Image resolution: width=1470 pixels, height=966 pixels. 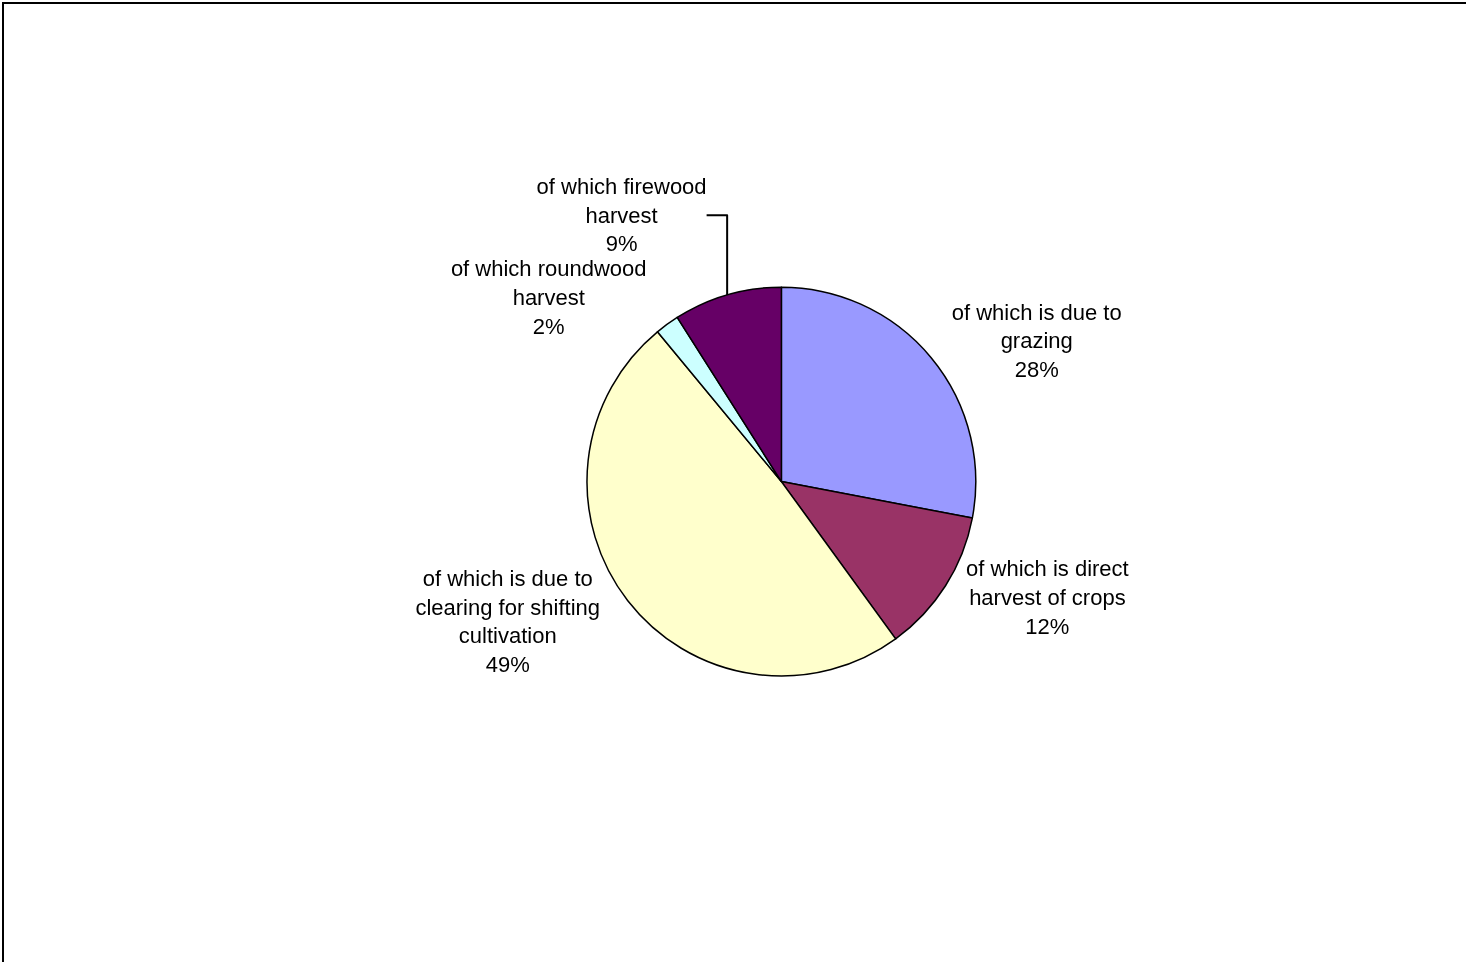 I want to click on slice-label: of which roundwood harvest, so click(x=548, y=283).